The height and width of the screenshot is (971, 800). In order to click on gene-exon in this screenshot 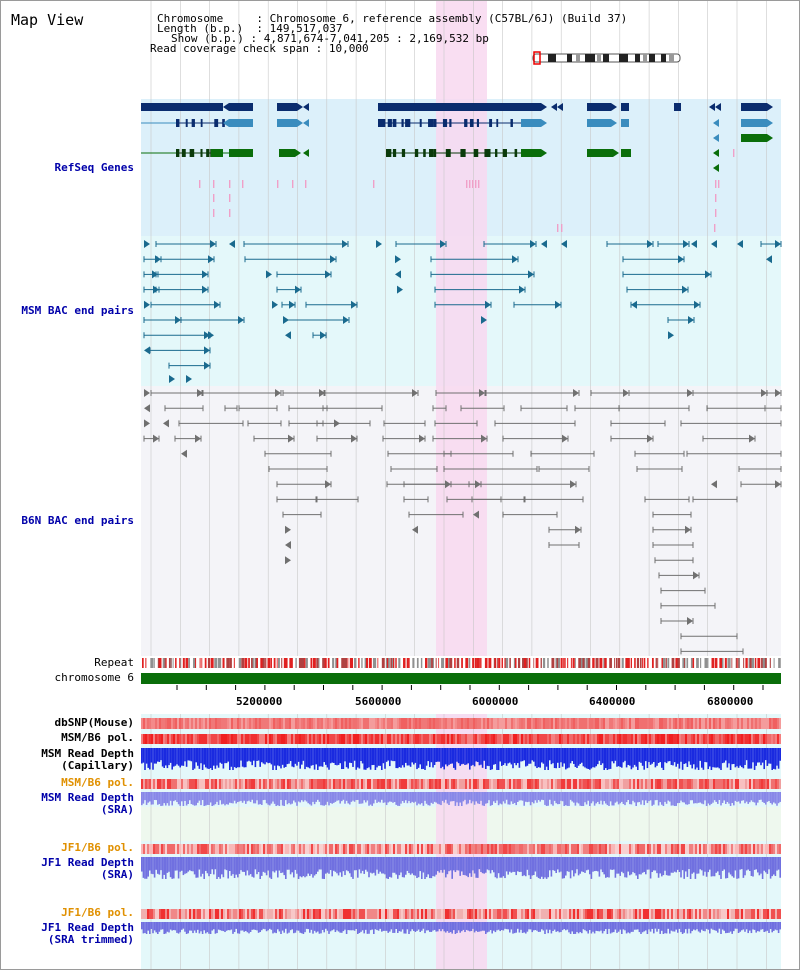, I will do `click(516, 153)`.